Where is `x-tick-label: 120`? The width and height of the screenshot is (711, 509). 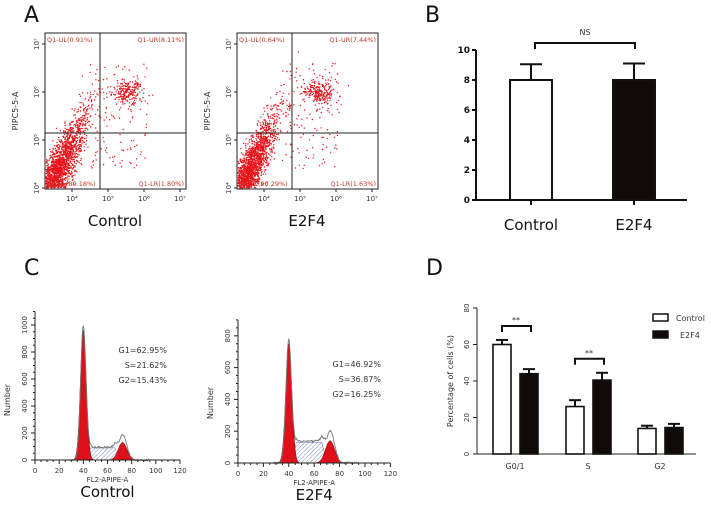
x-tick-label: 120 is located at coordinates (179, 471).